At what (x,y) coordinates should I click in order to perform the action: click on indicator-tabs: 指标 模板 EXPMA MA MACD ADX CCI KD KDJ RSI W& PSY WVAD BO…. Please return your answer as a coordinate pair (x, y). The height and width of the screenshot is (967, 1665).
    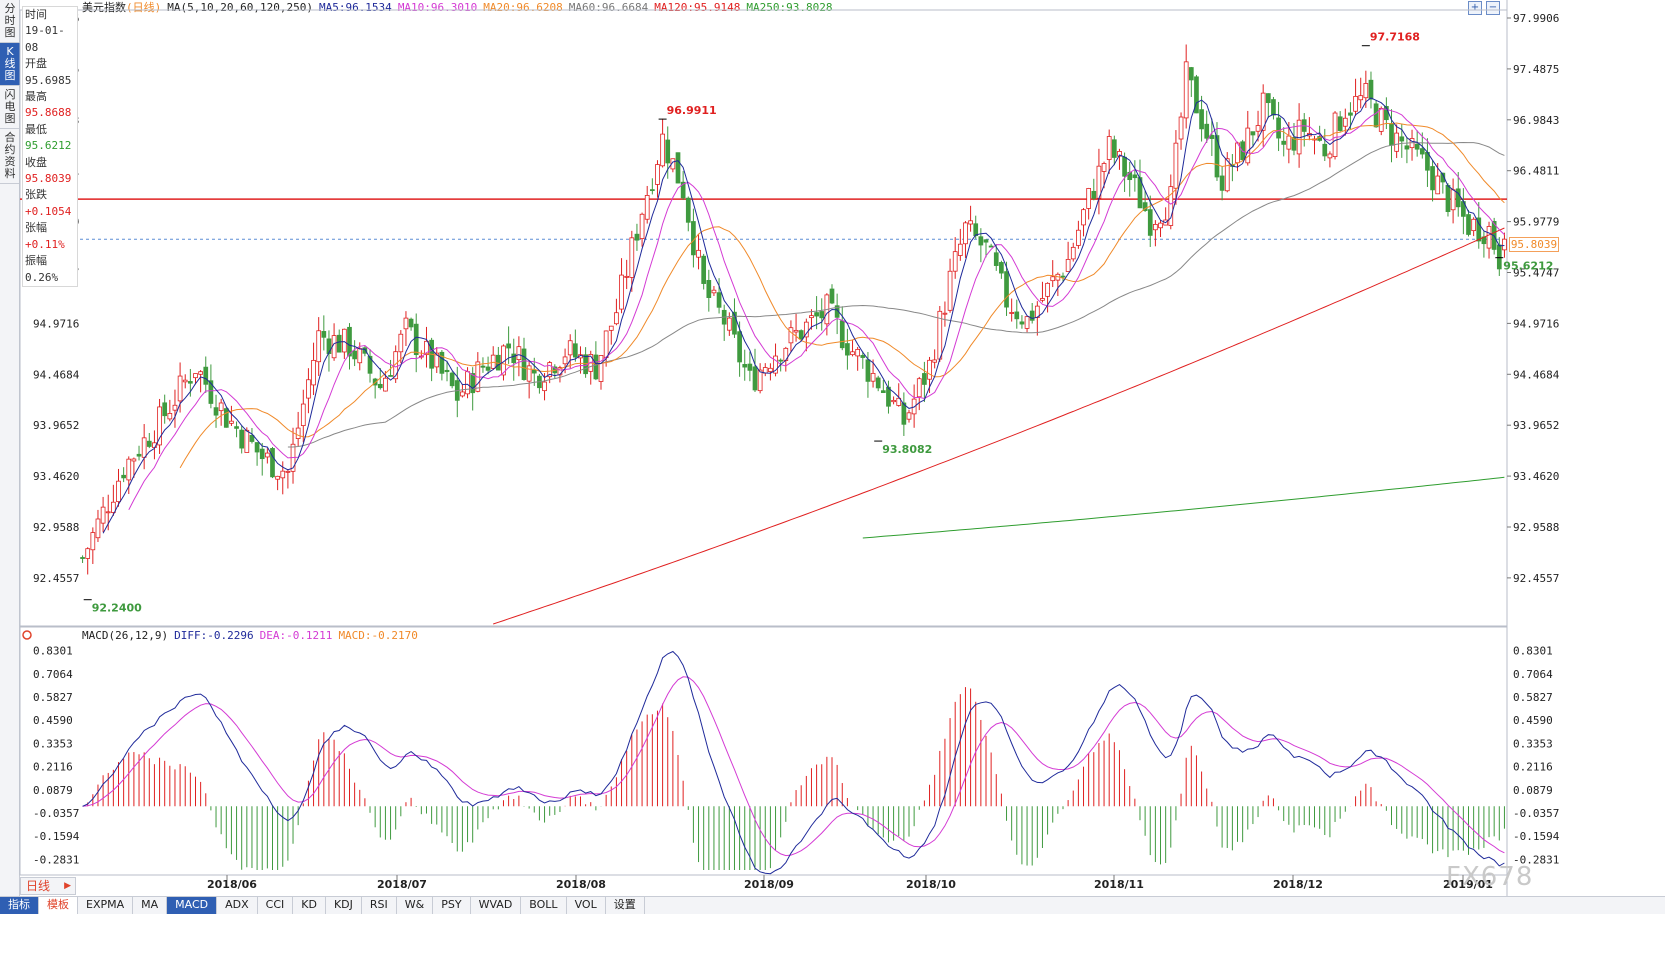
    Looking at the image, I should click on (832, 905).